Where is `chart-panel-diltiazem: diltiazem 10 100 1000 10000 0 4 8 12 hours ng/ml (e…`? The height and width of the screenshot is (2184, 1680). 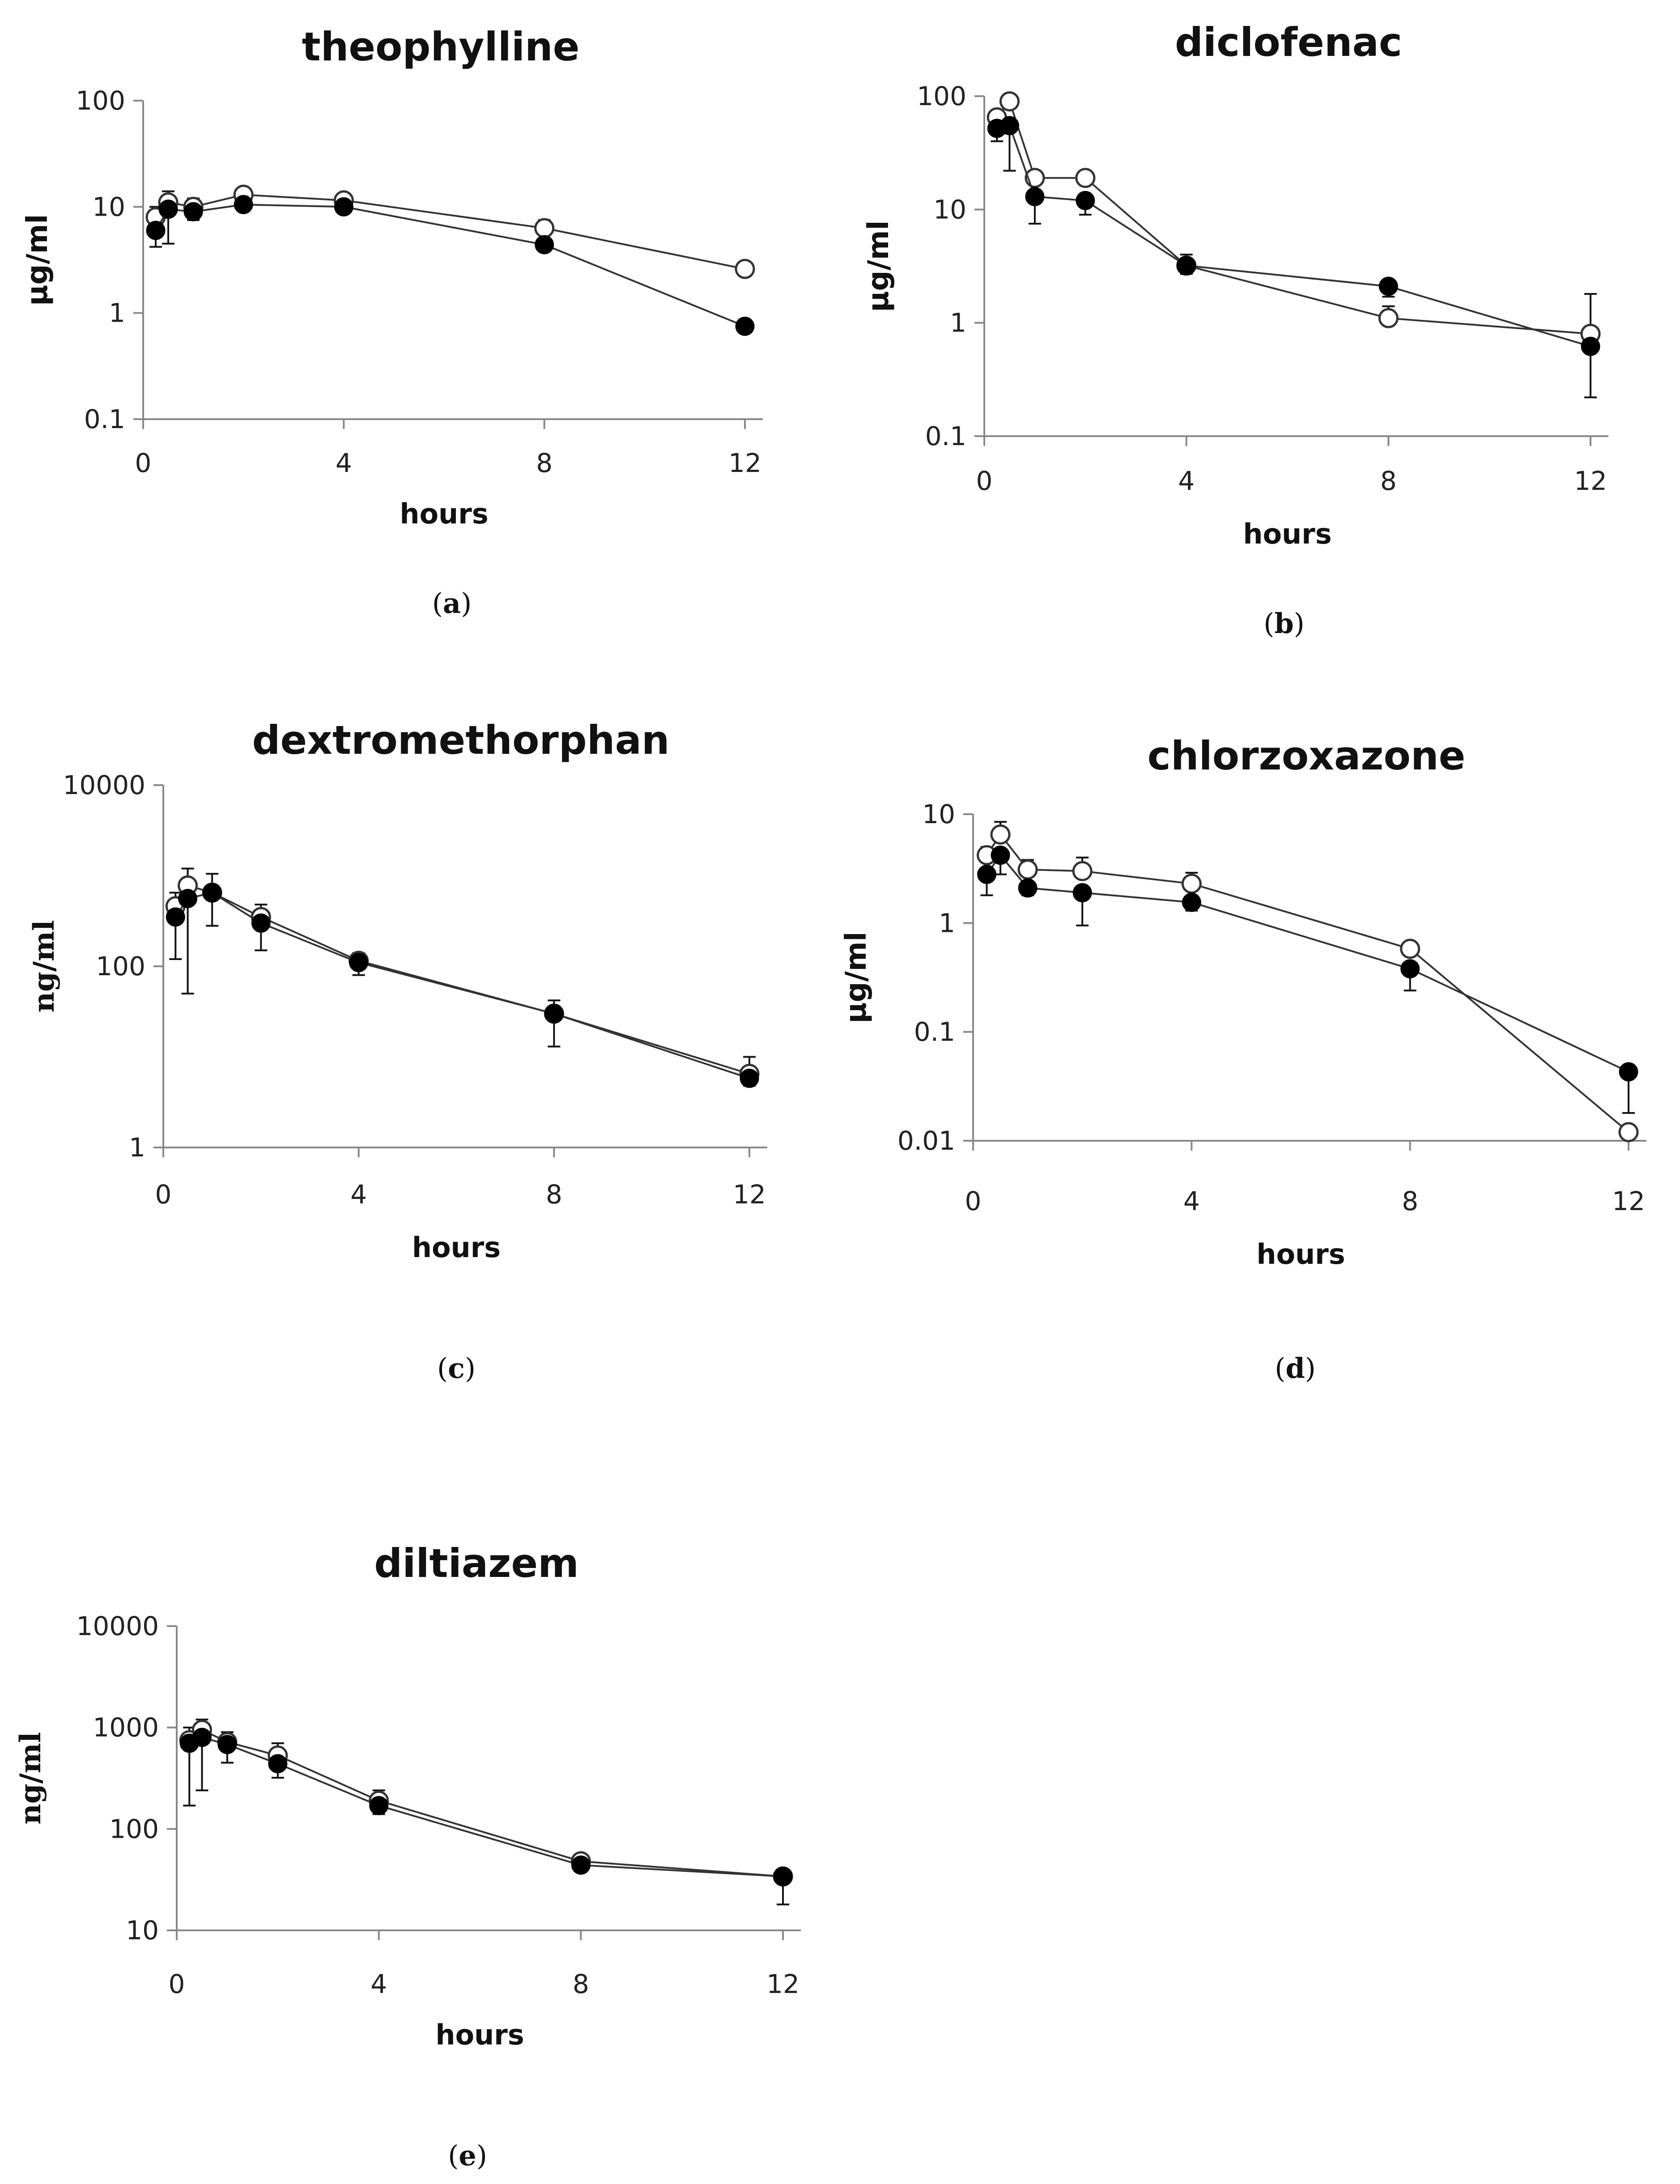 chart-panel-diltiazem: diltiazem 10 100 1000 10000 0 4 8 12 hours ng/ml (e… is located at coordinates (407, 1856).